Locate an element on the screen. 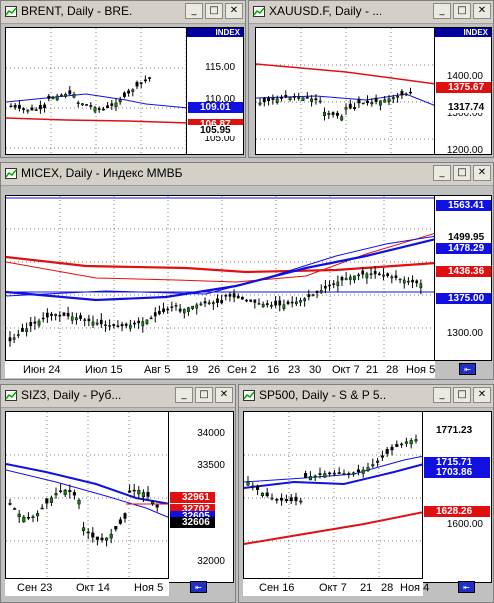 The image size is (494, 603). brent-titlebar: BRENT, Daily - BRE... _ □ ✕ is located at coordinates (123, 12).